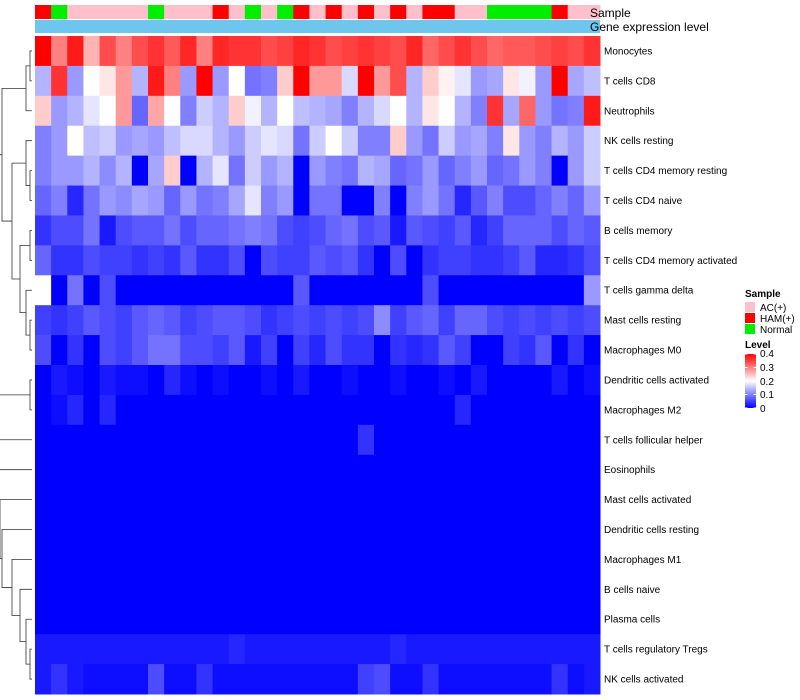  What do you see at coordinates (777, 319) in the screenshot?
I see `legend-label-ham: HAM(+)` at bounding box center [777, 319].